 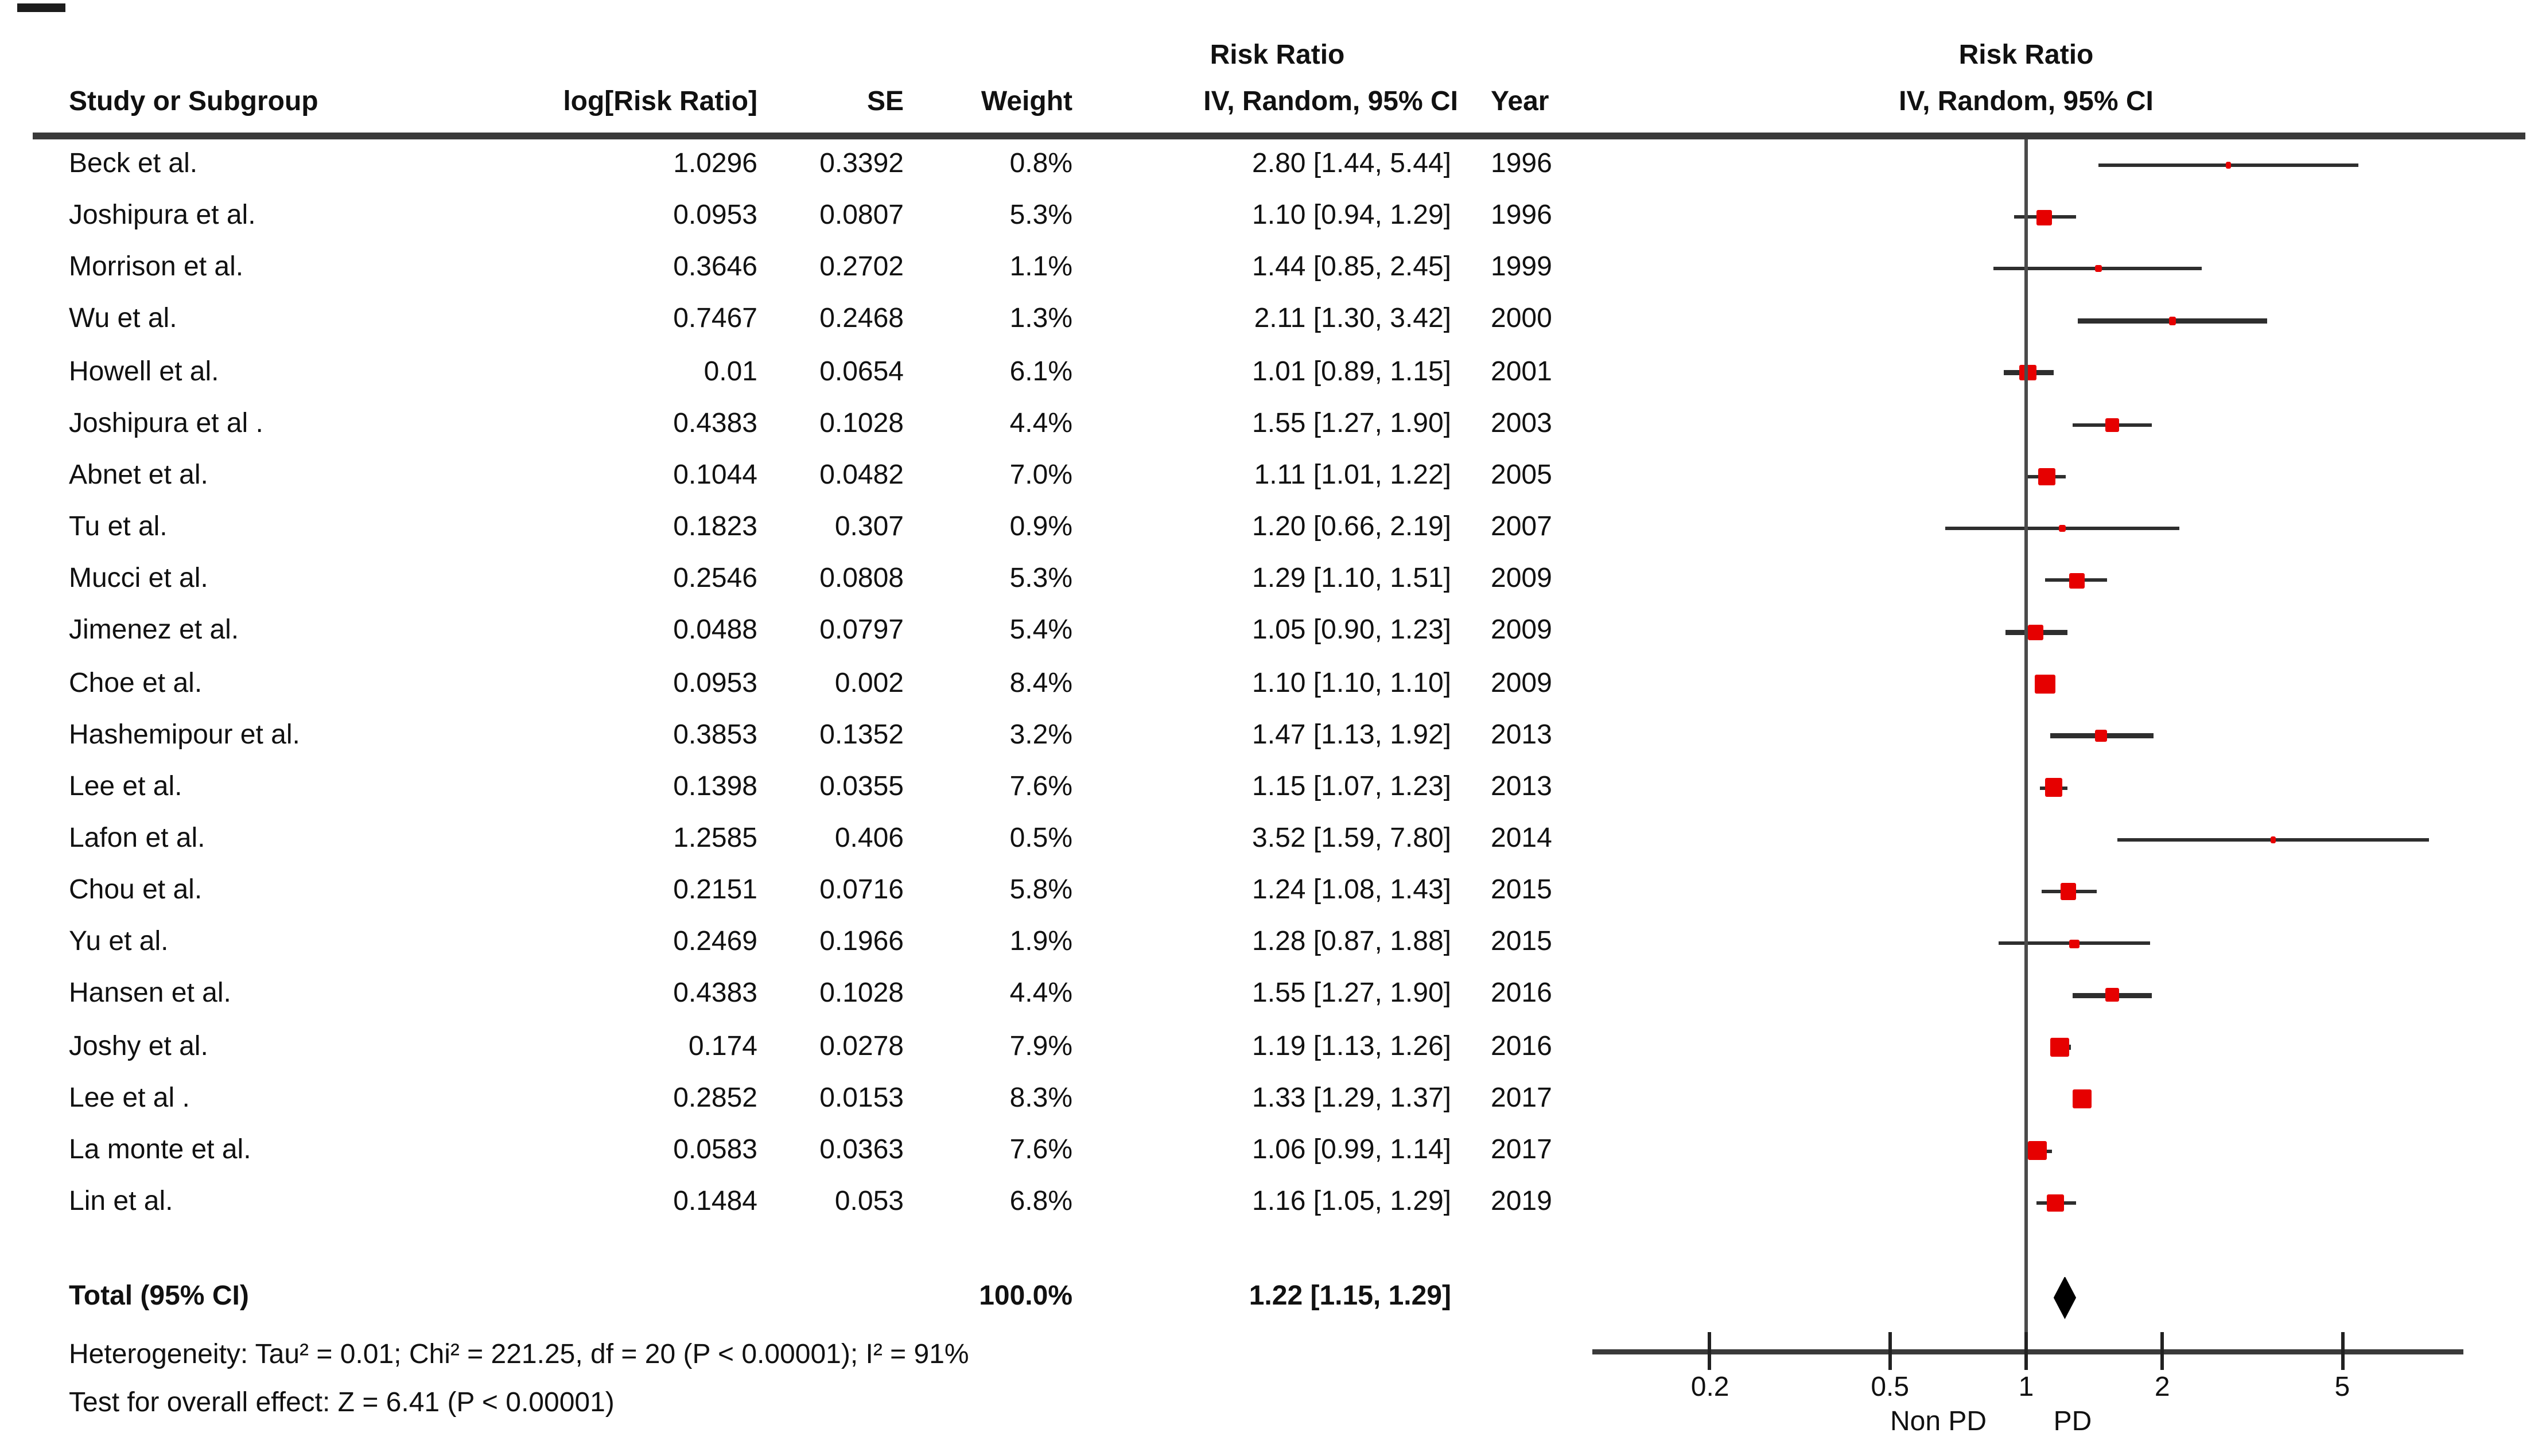 I want to click on study-se: 0.0654, so click(x=861, y=372).